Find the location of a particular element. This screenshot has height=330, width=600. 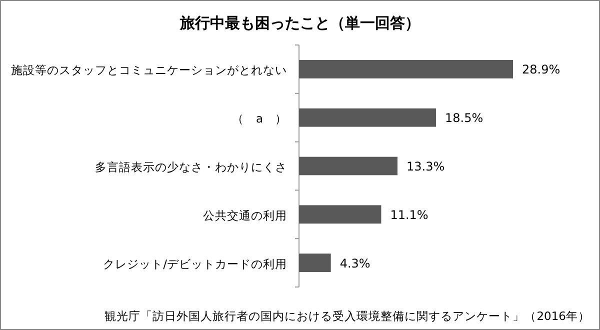

data-label: 18.5% is located at coordinates (464, 118).